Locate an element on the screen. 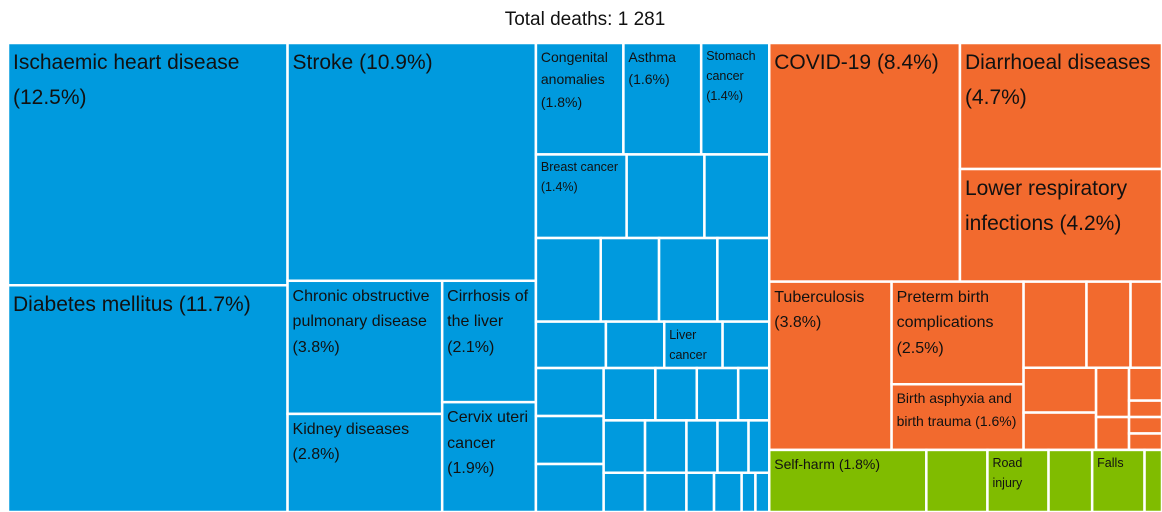  cell-label-text: Asthma (1.6%) is located at coordinates (662, 98).